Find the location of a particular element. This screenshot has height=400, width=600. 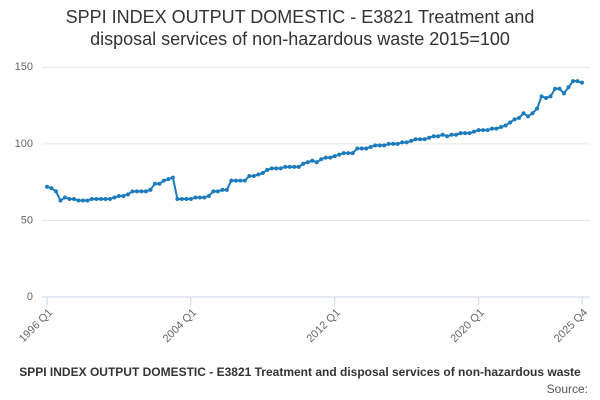

x-tick-label: 1996 Q1 is located at coordinates (36, 326).